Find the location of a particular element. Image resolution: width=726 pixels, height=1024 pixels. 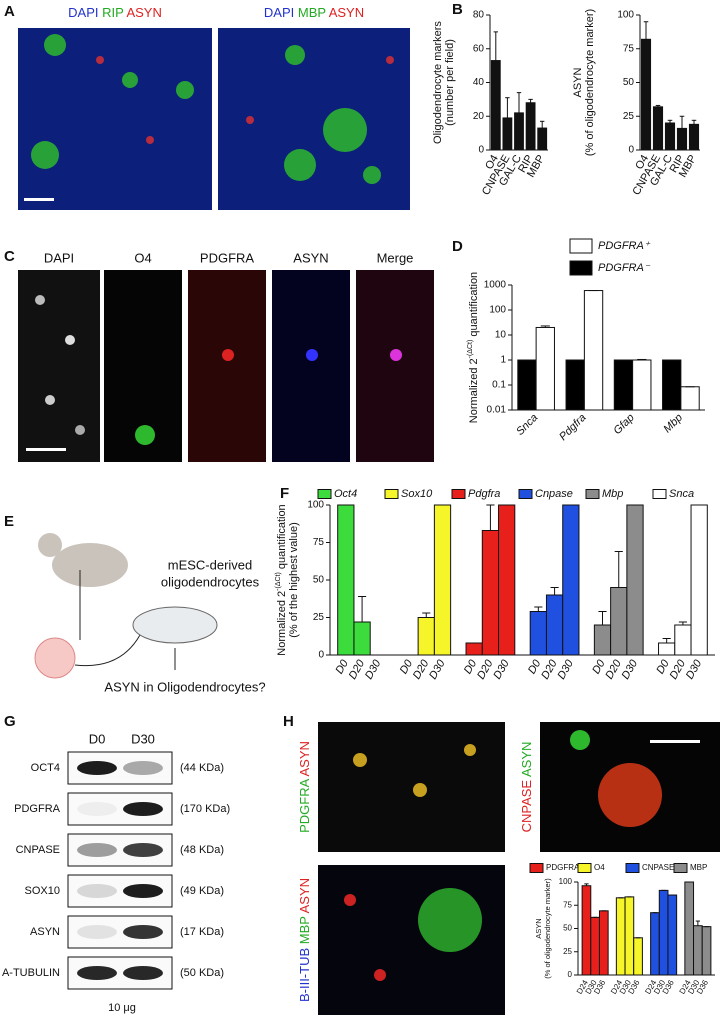

panel-letter: G is located at coordinates (10, 721).